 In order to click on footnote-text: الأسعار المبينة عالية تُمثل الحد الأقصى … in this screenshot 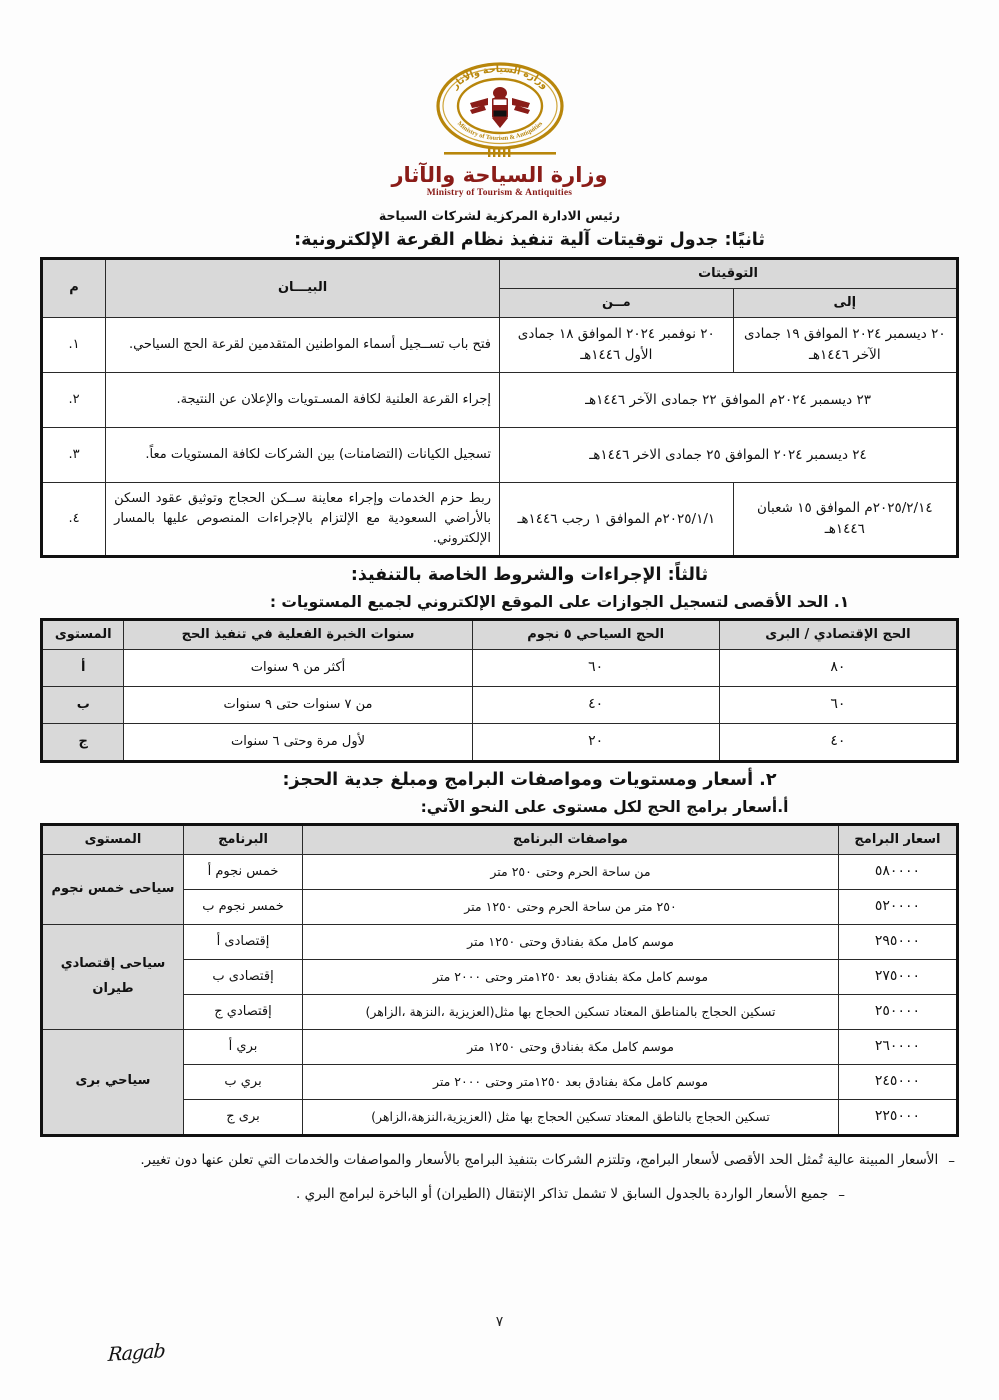, I will do `click(539, 1159)`.